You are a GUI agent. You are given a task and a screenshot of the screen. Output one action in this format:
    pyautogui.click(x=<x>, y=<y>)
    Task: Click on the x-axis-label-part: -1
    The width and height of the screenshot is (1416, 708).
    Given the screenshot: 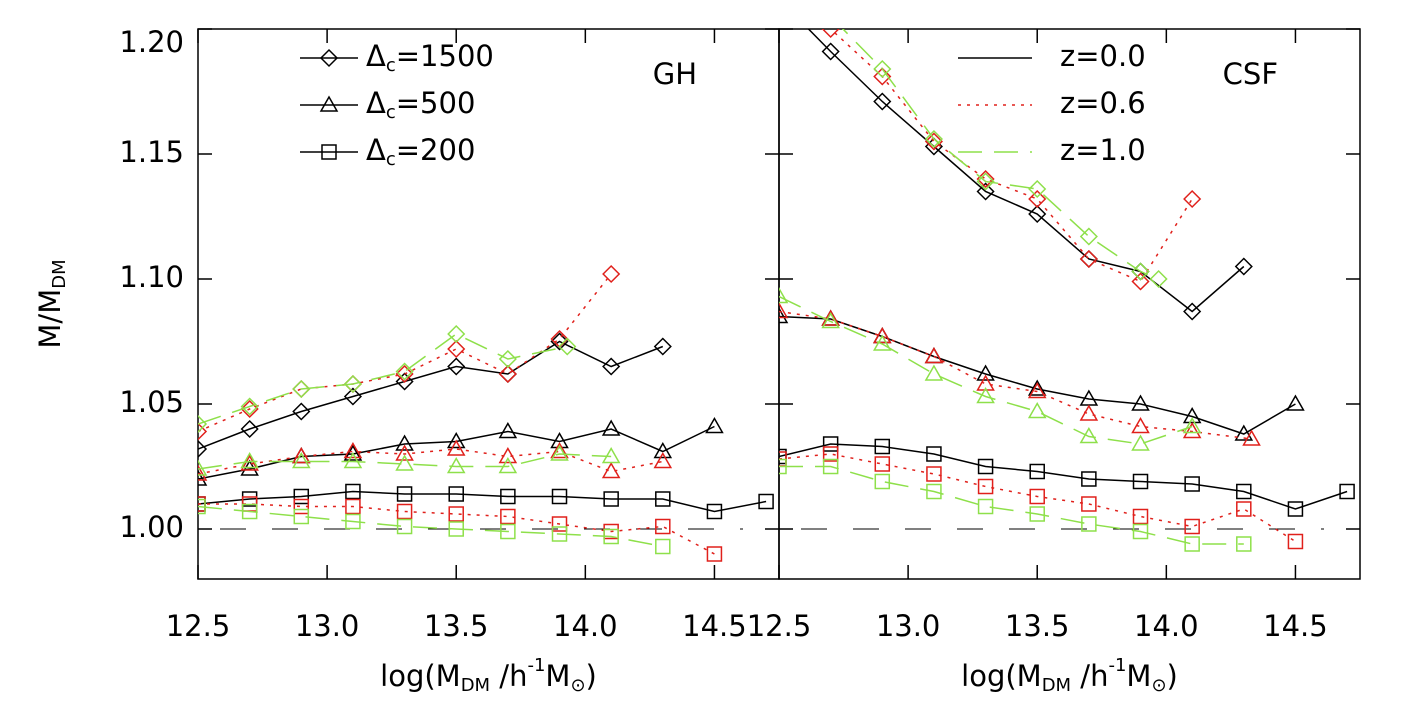 What is the action you would take?
    pyautogui.click(x=536, y=665)
    